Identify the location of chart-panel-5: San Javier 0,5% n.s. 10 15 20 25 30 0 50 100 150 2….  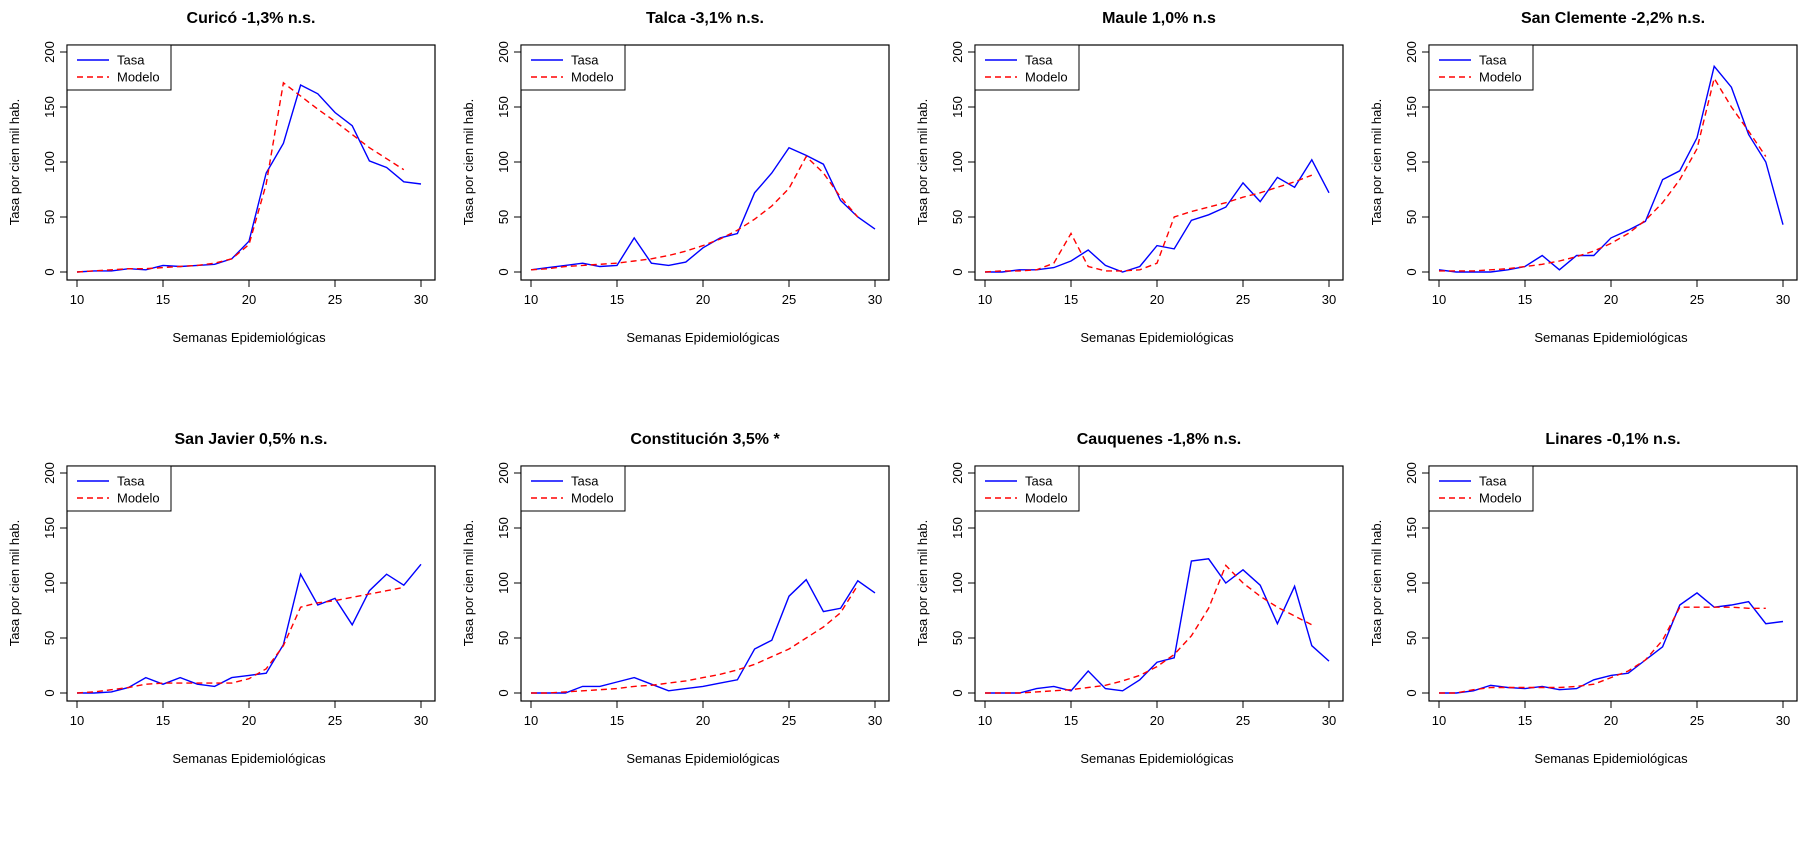
(221, 598).